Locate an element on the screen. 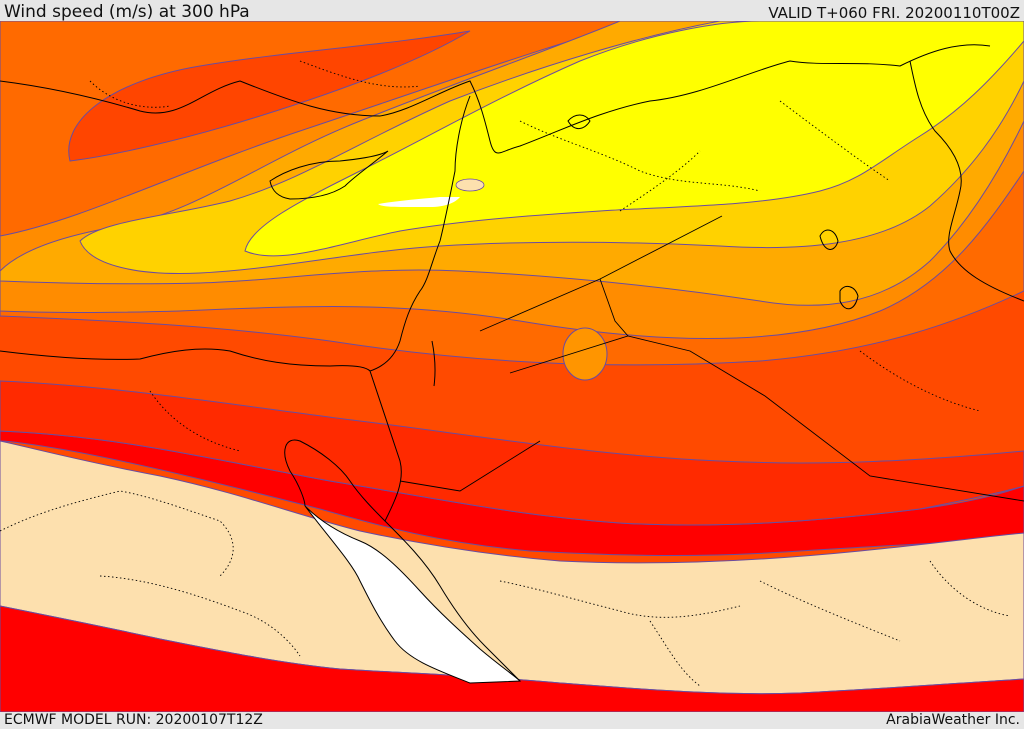 Image resolution: width=1024 pixels, height=729 pixels. red-sea-mask is located at coordinates (413, 594).